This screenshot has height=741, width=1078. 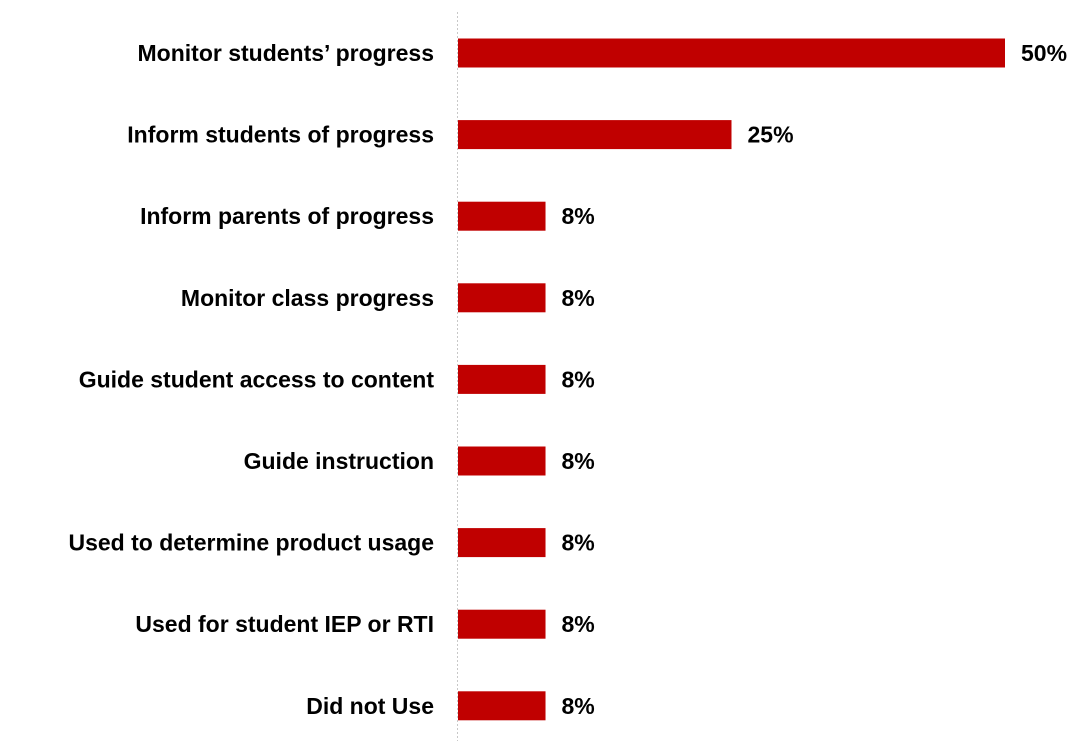 What do you see at coordinates (287, 216) in the screenshot?
I see `category-label: Inform parents of progress` at bounding box center [287, 216].